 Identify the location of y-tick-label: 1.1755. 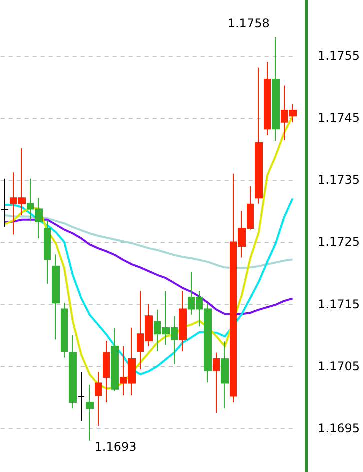
(339, 55).